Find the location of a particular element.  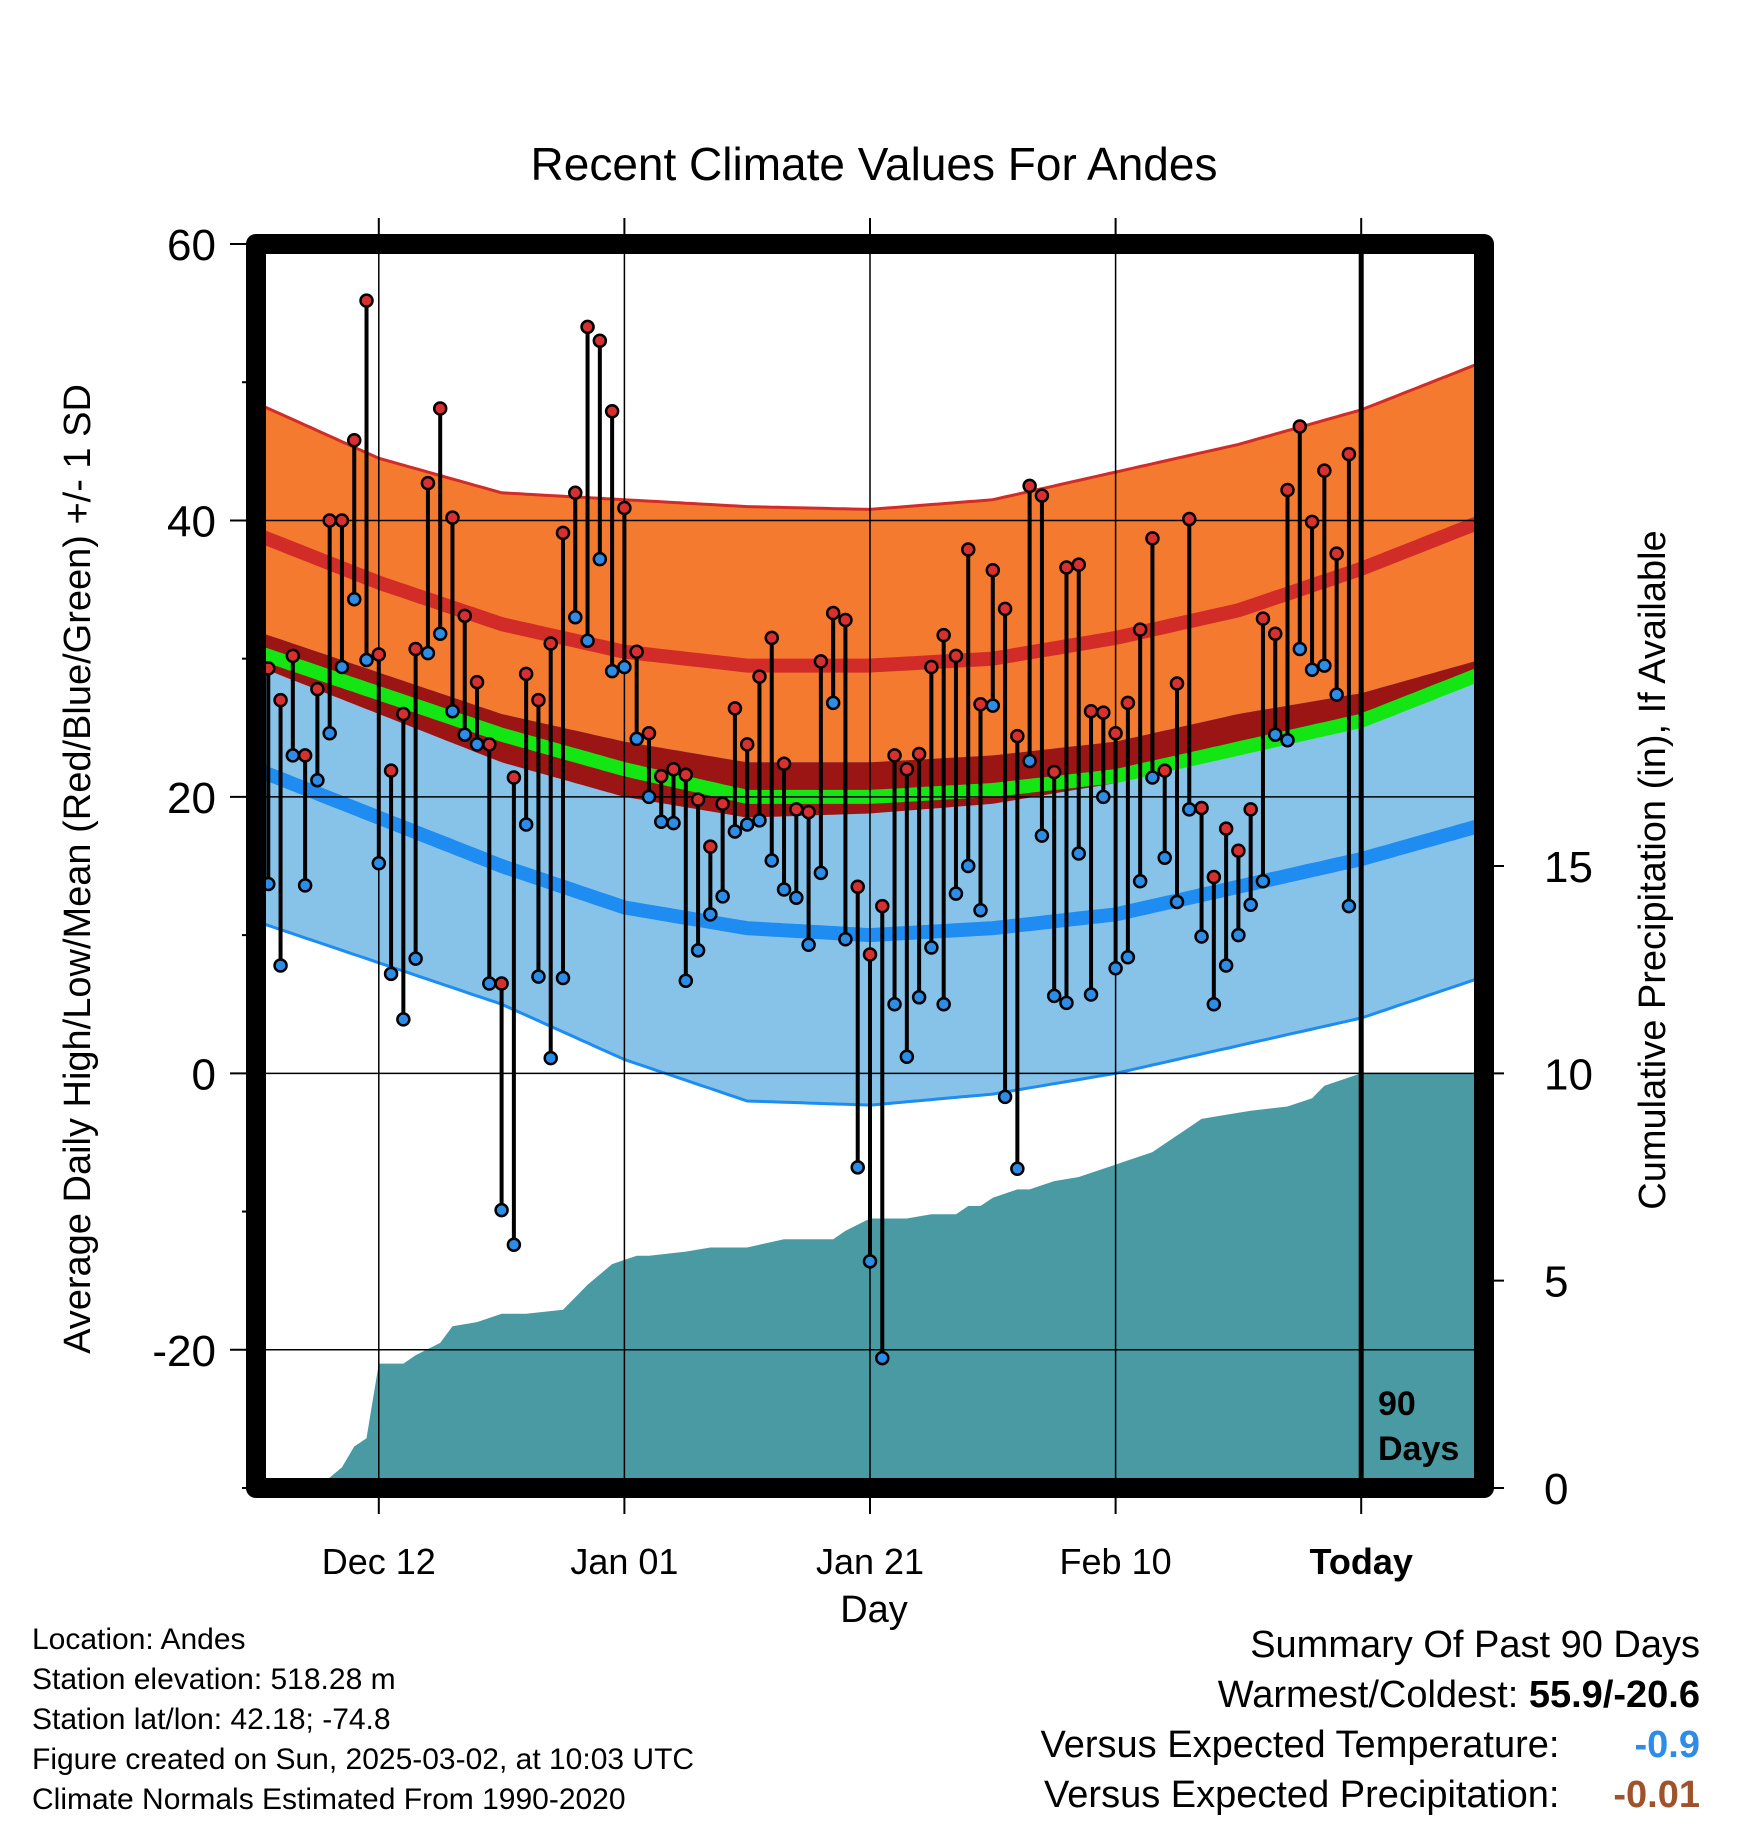

temp-anomaly-value: -0.9 is located at coordinates (1667, 1745).